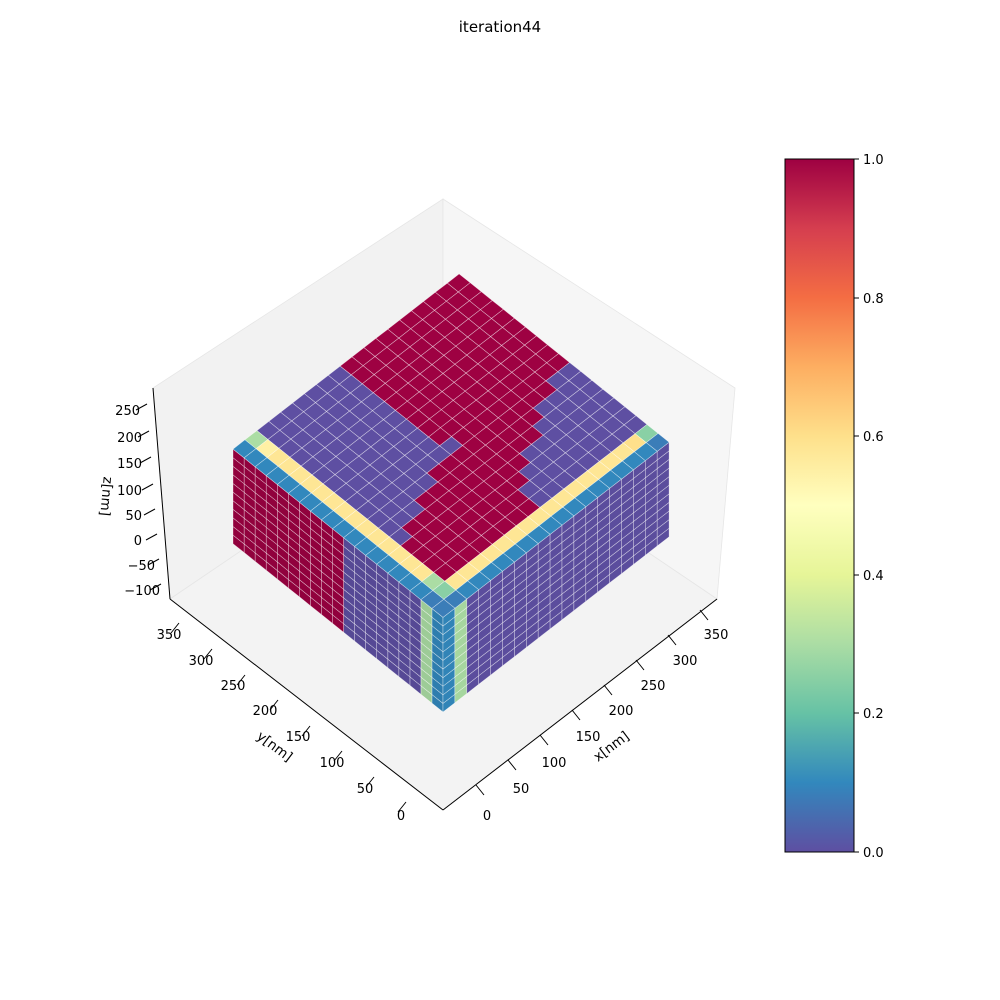 The image size is (1000, 1000). What do you see at coordinates (554, 763) in the screenshot?
I see `x-tick-label: 100` at bounding box center [554, 763].